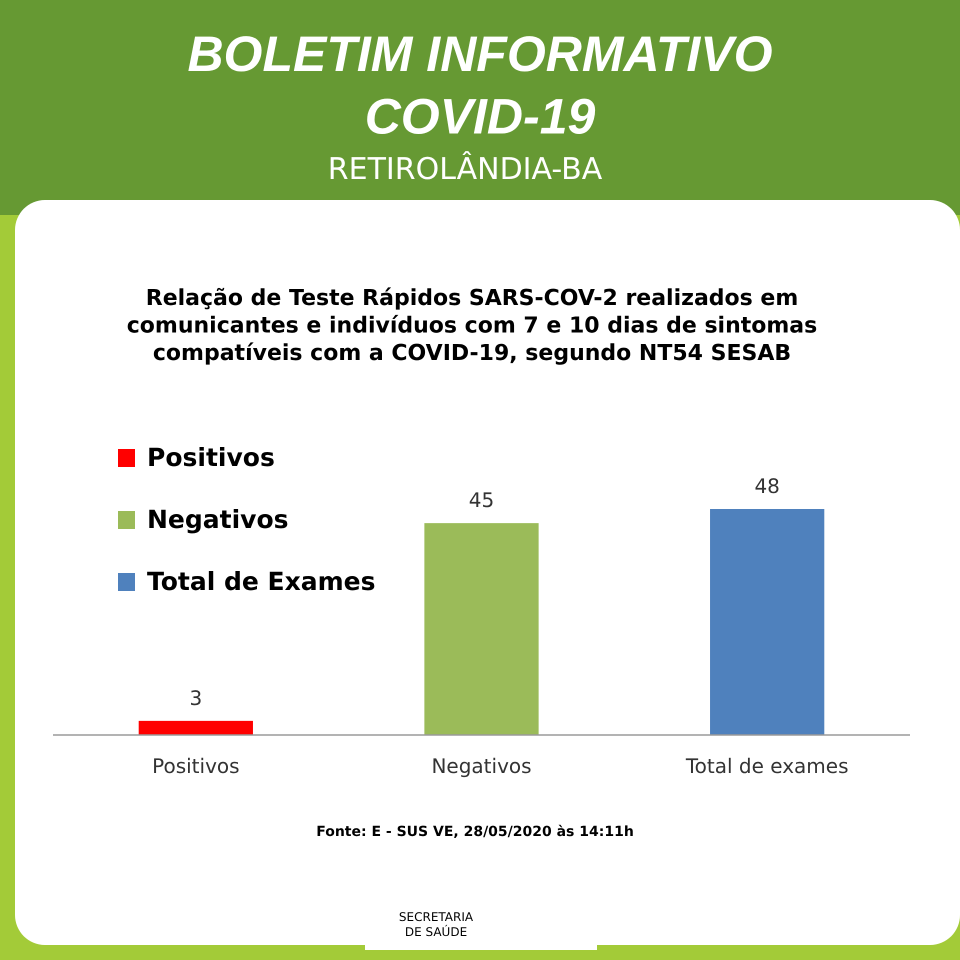  Describe the element at coordinates (472, 326) in the screenshot. I see `chart-subtitle: Relação de Teste Rápidos SARS-COV-2 realizados em comunicantes e indivíduos com 7 e 10 dias de sintomas compatíveis com a COVID-19, segundo NT54 SESAB` at that location.